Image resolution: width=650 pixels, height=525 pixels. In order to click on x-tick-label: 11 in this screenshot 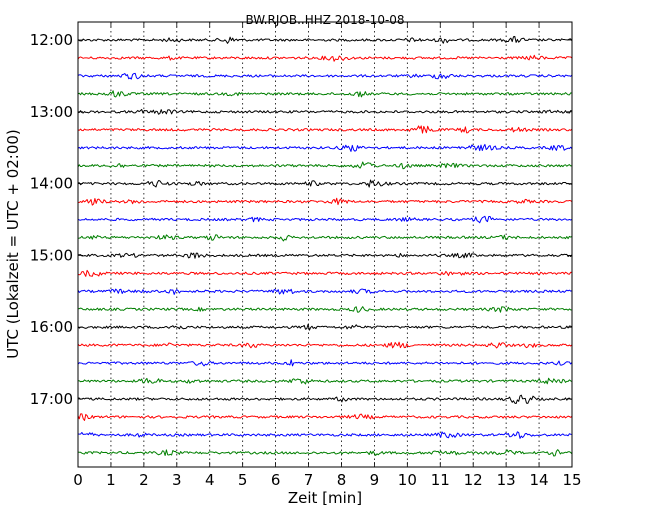, I will do `click(440, 480)`.